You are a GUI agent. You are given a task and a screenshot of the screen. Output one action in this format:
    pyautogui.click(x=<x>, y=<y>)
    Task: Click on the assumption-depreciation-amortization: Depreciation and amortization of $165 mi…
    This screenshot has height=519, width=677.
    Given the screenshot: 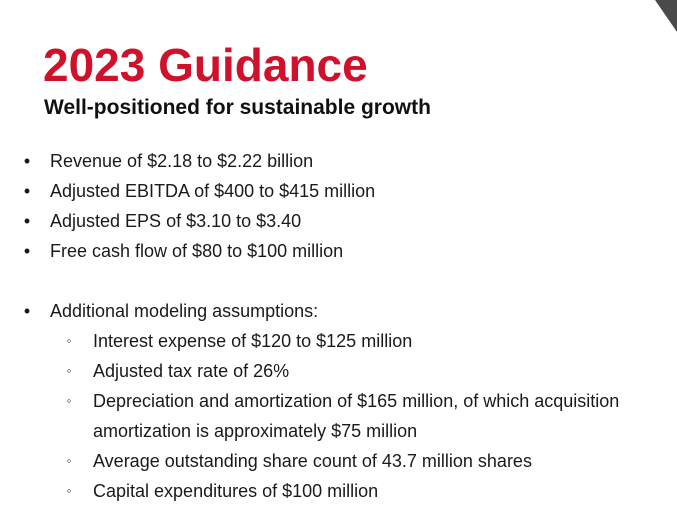 What is the action you would take?
    pyautogui.click(x=356, y=401)
    